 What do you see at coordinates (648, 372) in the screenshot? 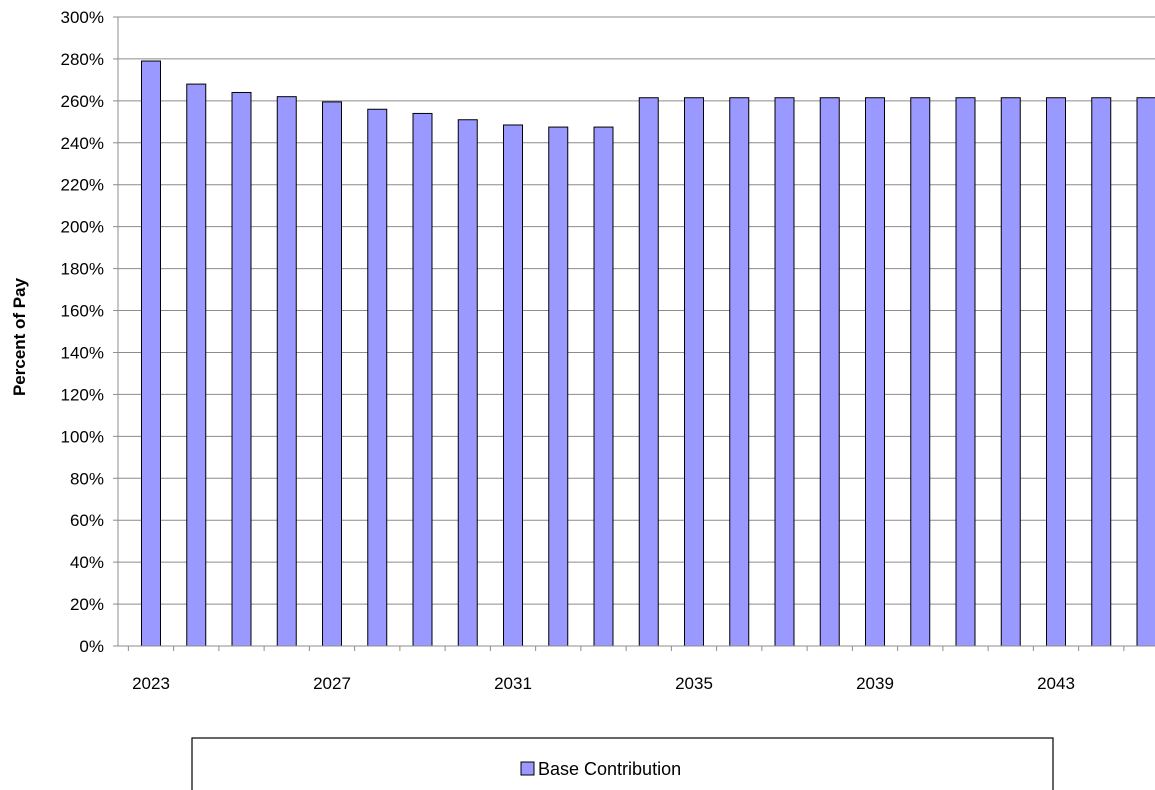
I see `bar-2034` at bounding box center [648, 372].